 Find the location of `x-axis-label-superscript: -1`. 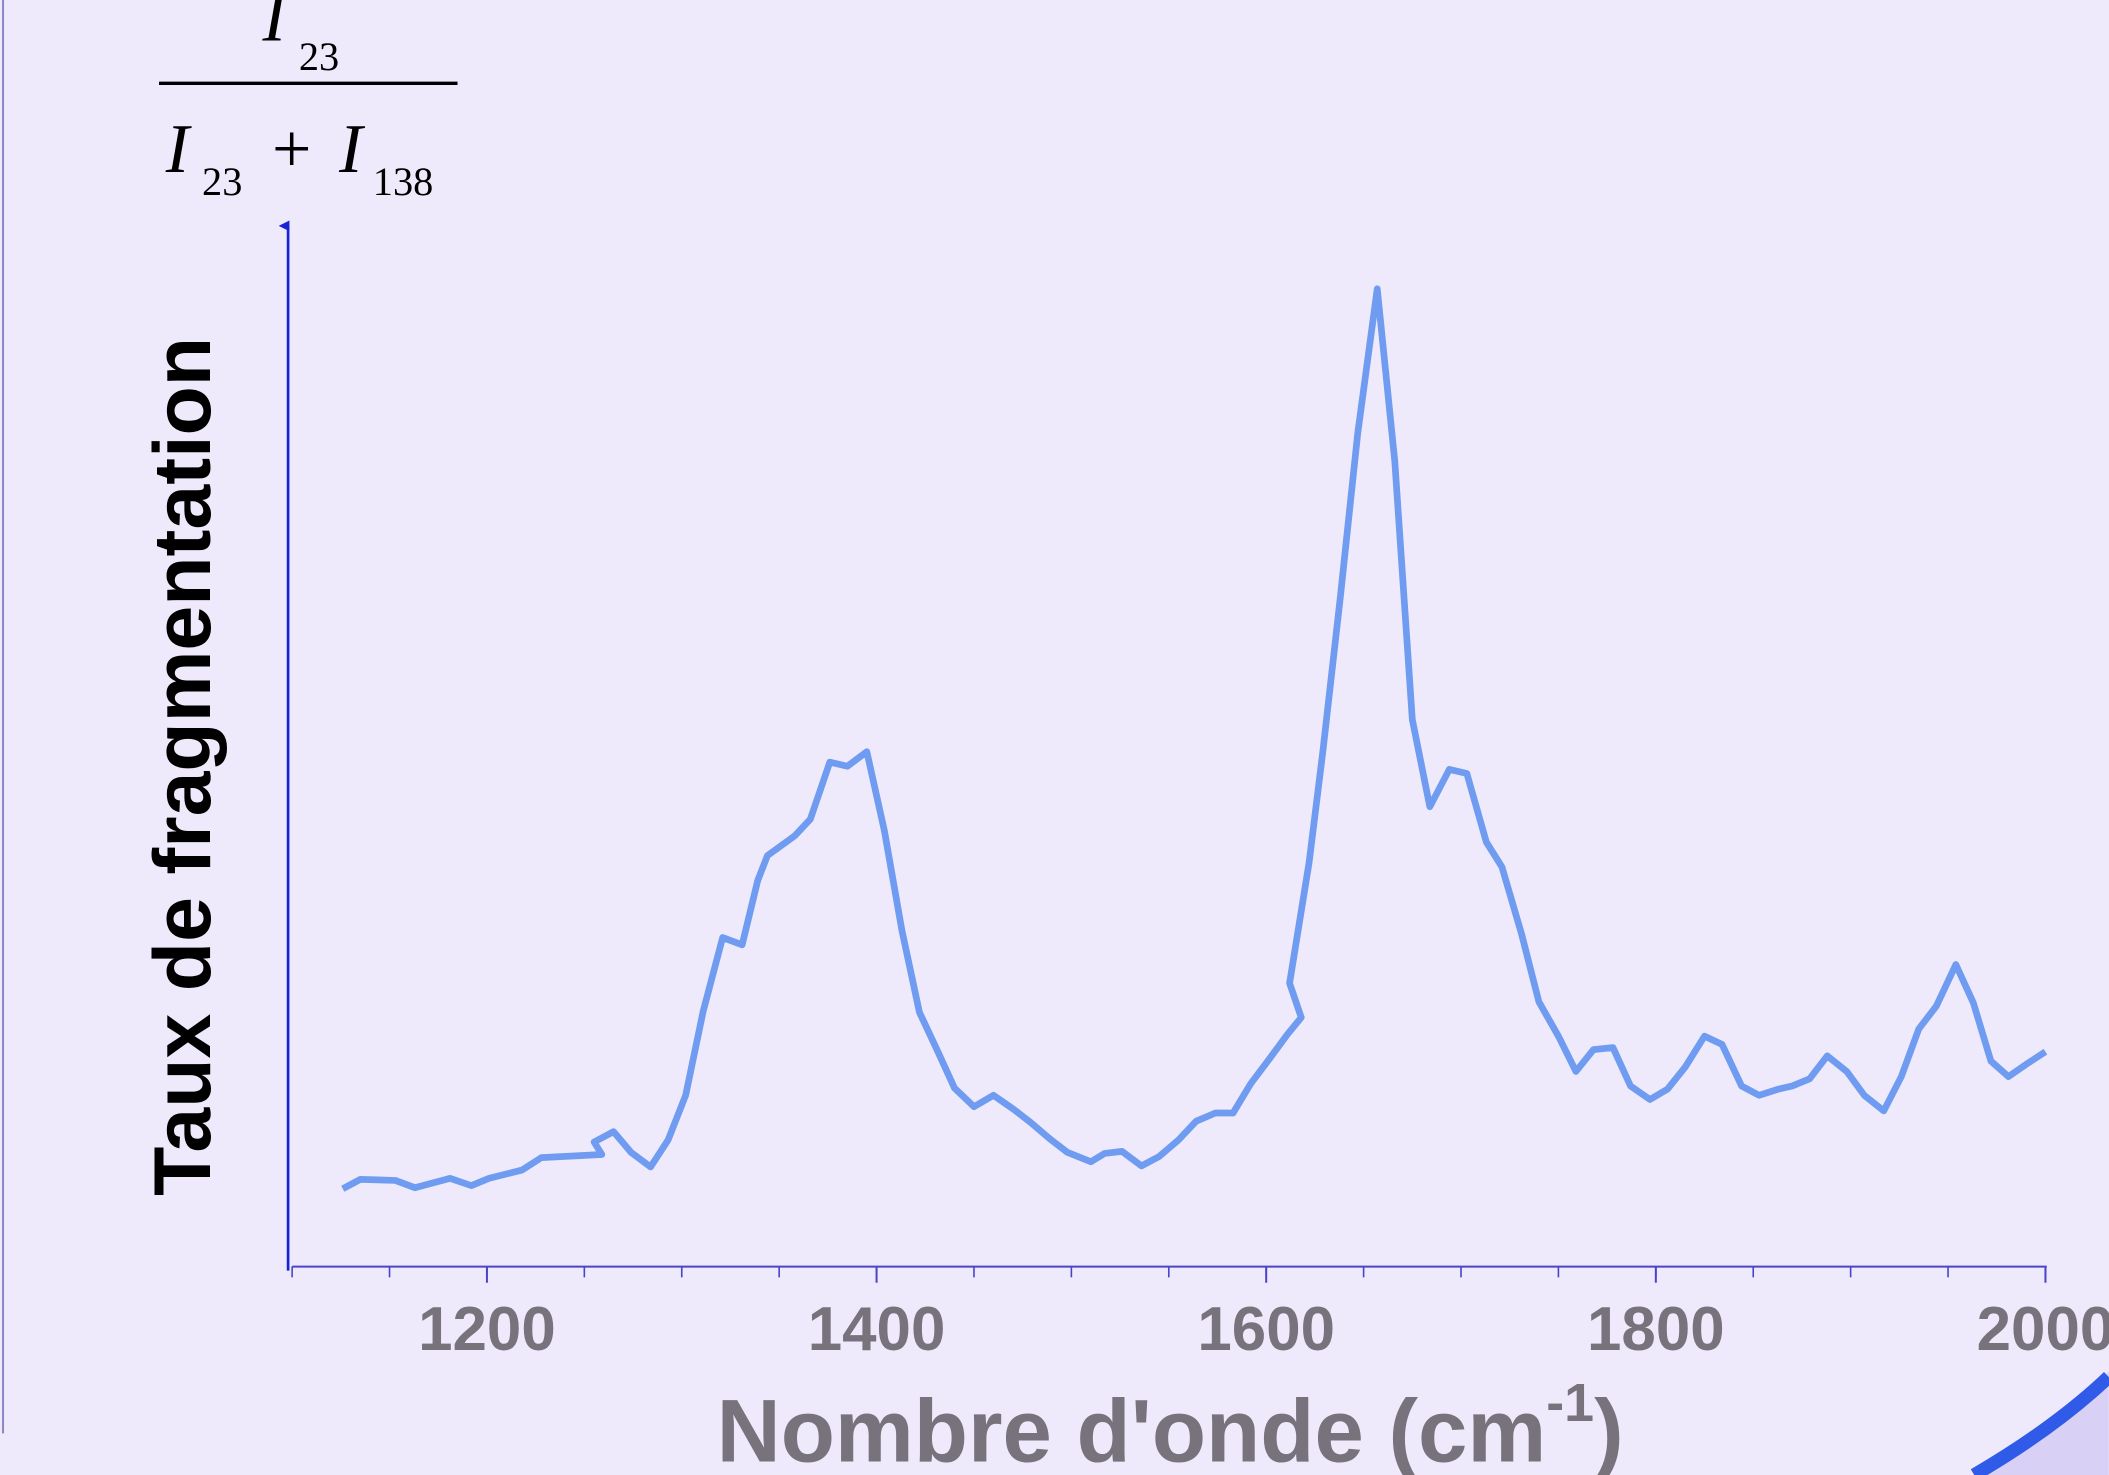

x-axis-label-superscript: -1 is located at coordinates (1570, 1403).